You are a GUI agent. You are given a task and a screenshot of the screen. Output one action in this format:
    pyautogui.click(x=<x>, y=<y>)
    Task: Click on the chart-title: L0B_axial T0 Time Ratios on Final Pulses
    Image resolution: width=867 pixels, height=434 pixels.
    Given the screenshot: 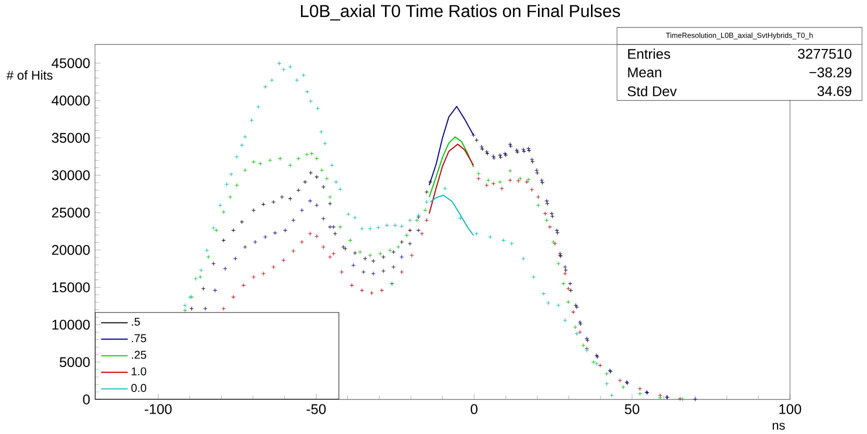 What is the action you would take?
    pyautogui.click(x=460, y=12)
    